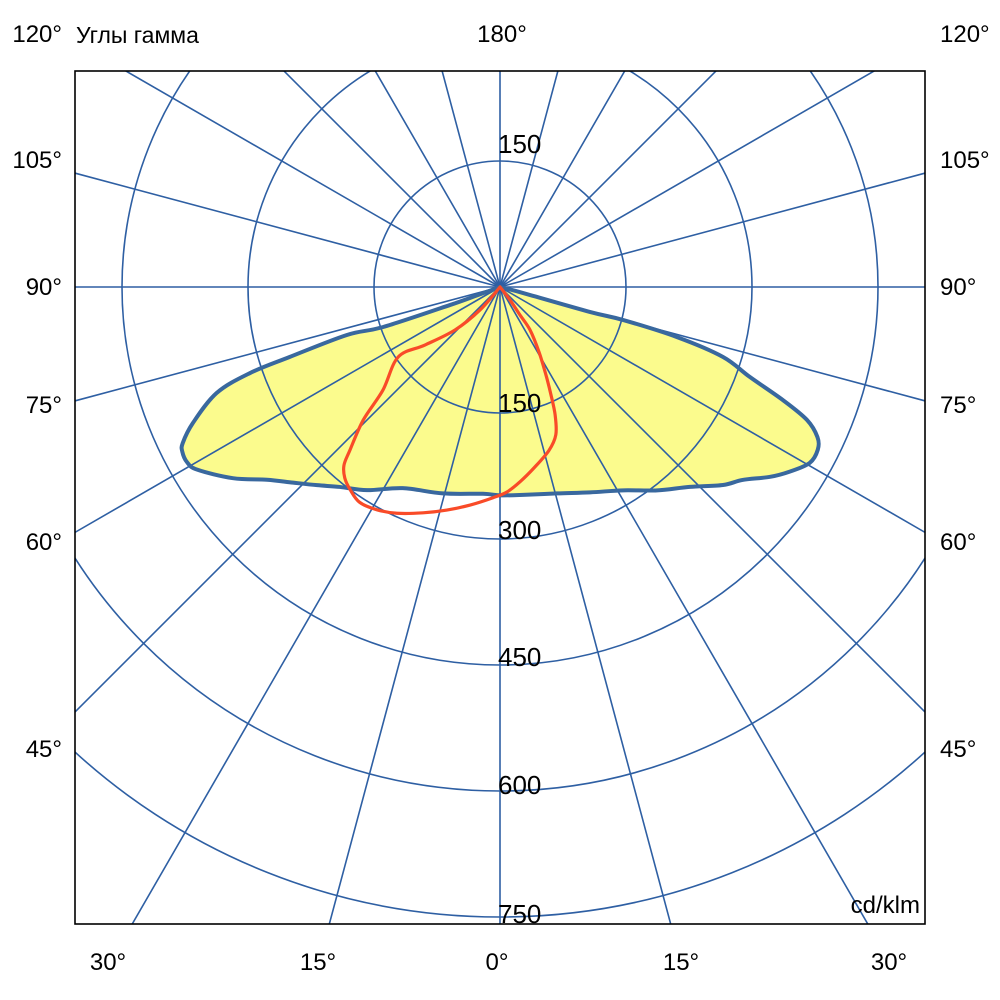 The height and width of the screenshot is (1000, 1000). I want to click on gamma-label-bottom-15L: 15°, so click(318, 962).